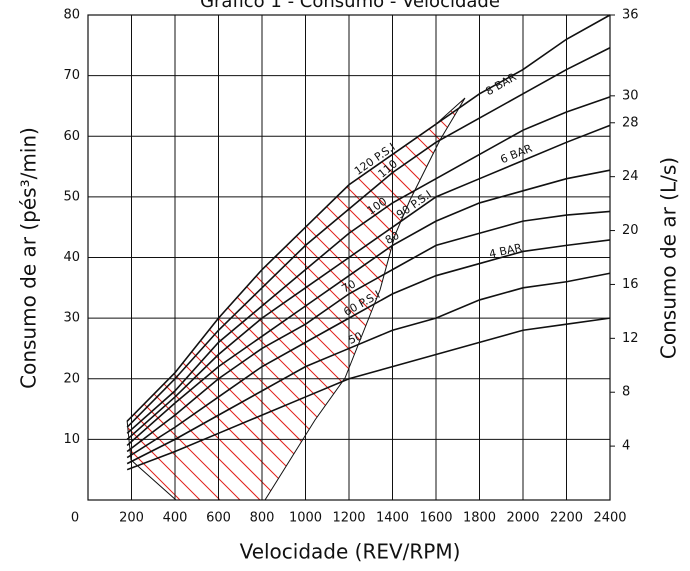  What do you see at coordinates (71, 136) in the screenshot?
I see `y-tick-label: 60` at bounding box center [71, 136].